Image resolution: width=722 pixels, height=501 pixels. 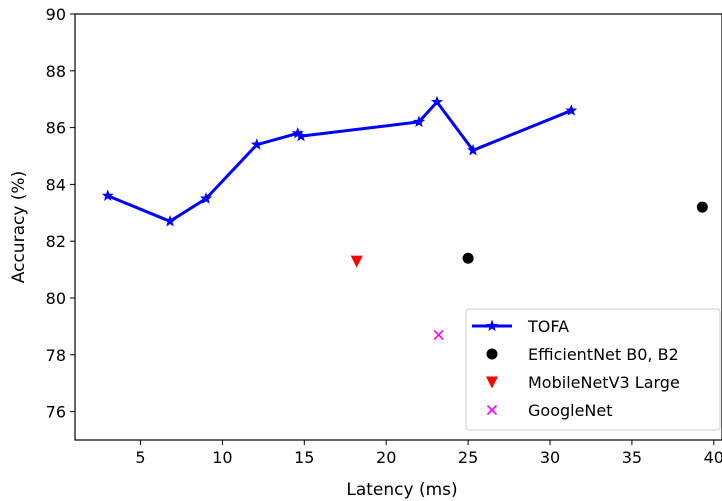 I want to click on x-tick-label: 20, so click(x=386, y=457).